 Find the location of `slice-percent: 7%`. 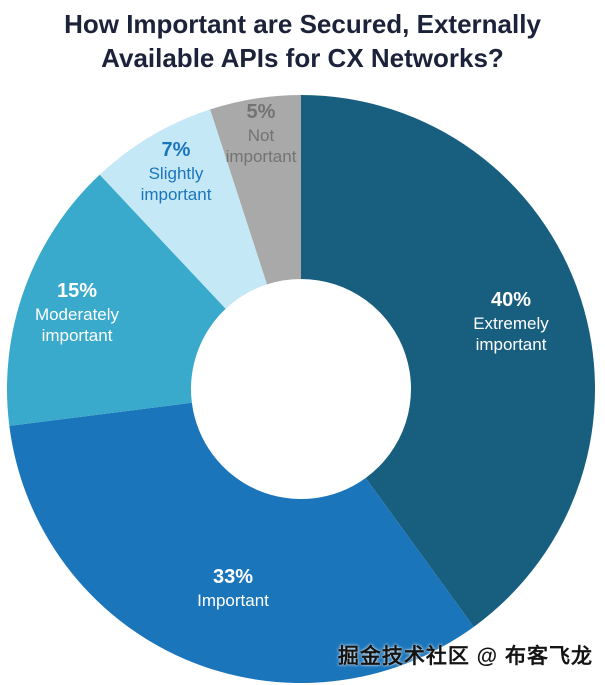

slice-percent: 7% is located at coordinates (176, 150).